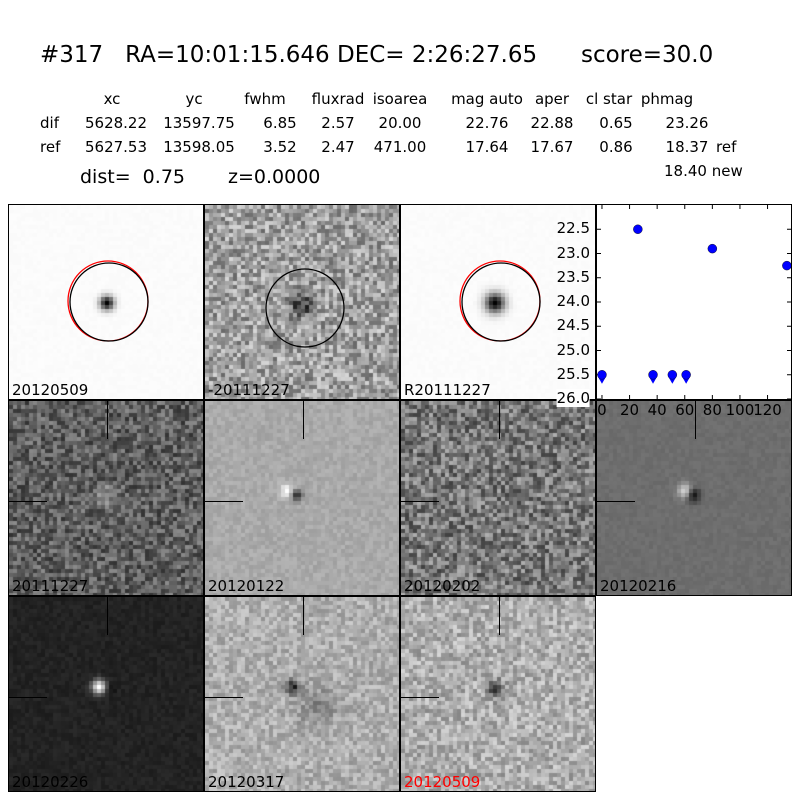  Describe the element at coordinates (573, 398) in the screenshot. I see `y-tick-label: 26.0` at that location.